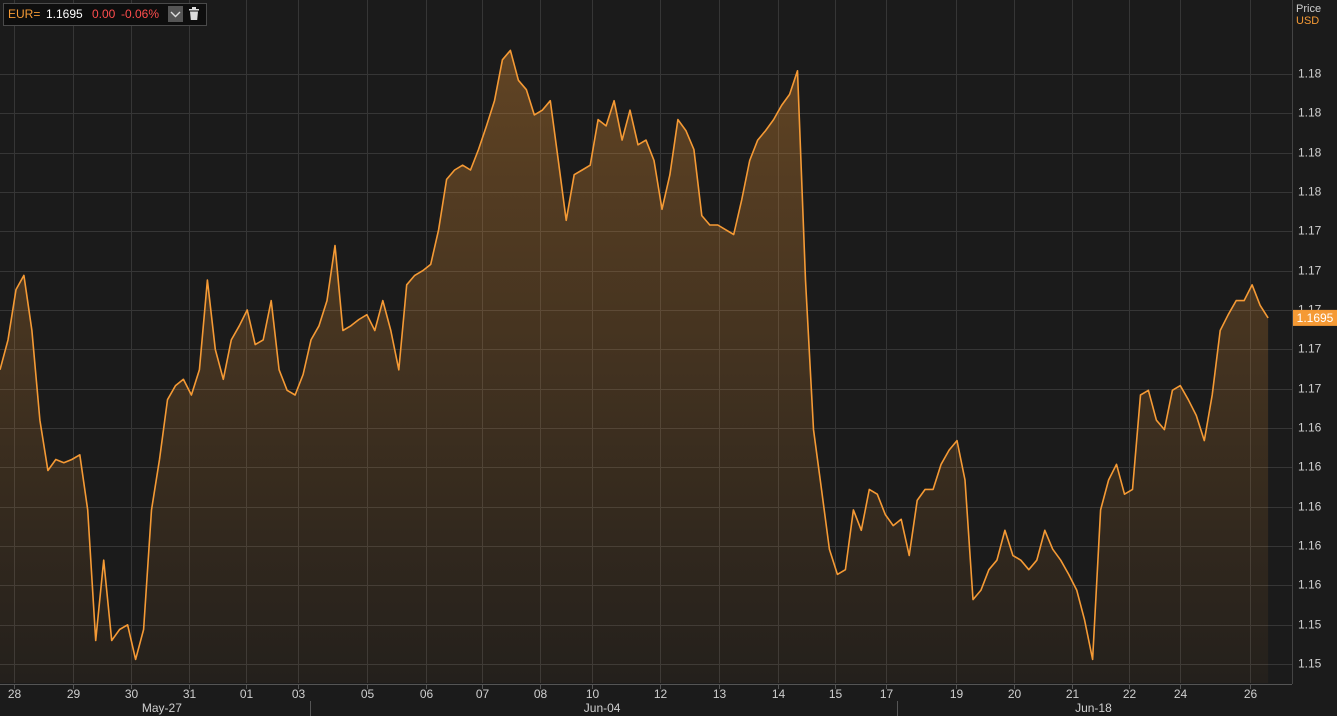 The image size is (1337, 716). What do you see at coordinates (64, 14) in the screenshot?
I see `last-price: 1.1695` at bounding box center [64, 14].